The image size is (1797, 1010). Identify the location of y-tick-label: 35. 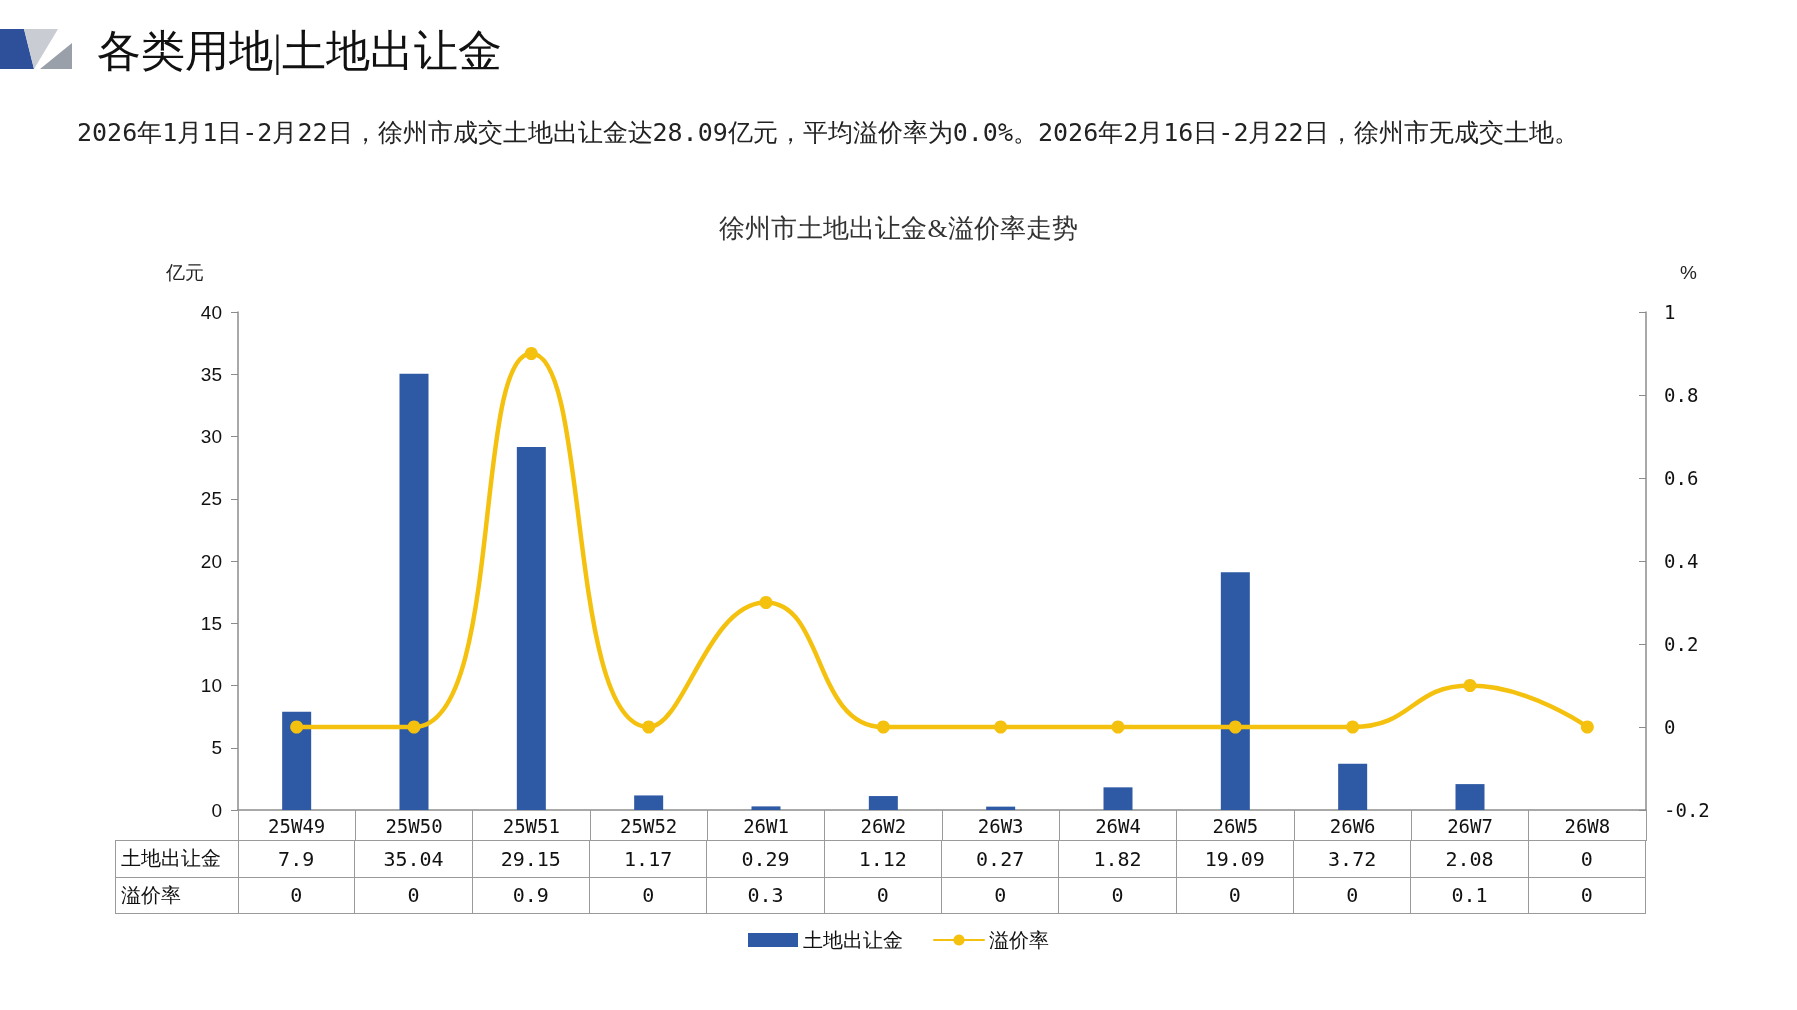
(211, 374).